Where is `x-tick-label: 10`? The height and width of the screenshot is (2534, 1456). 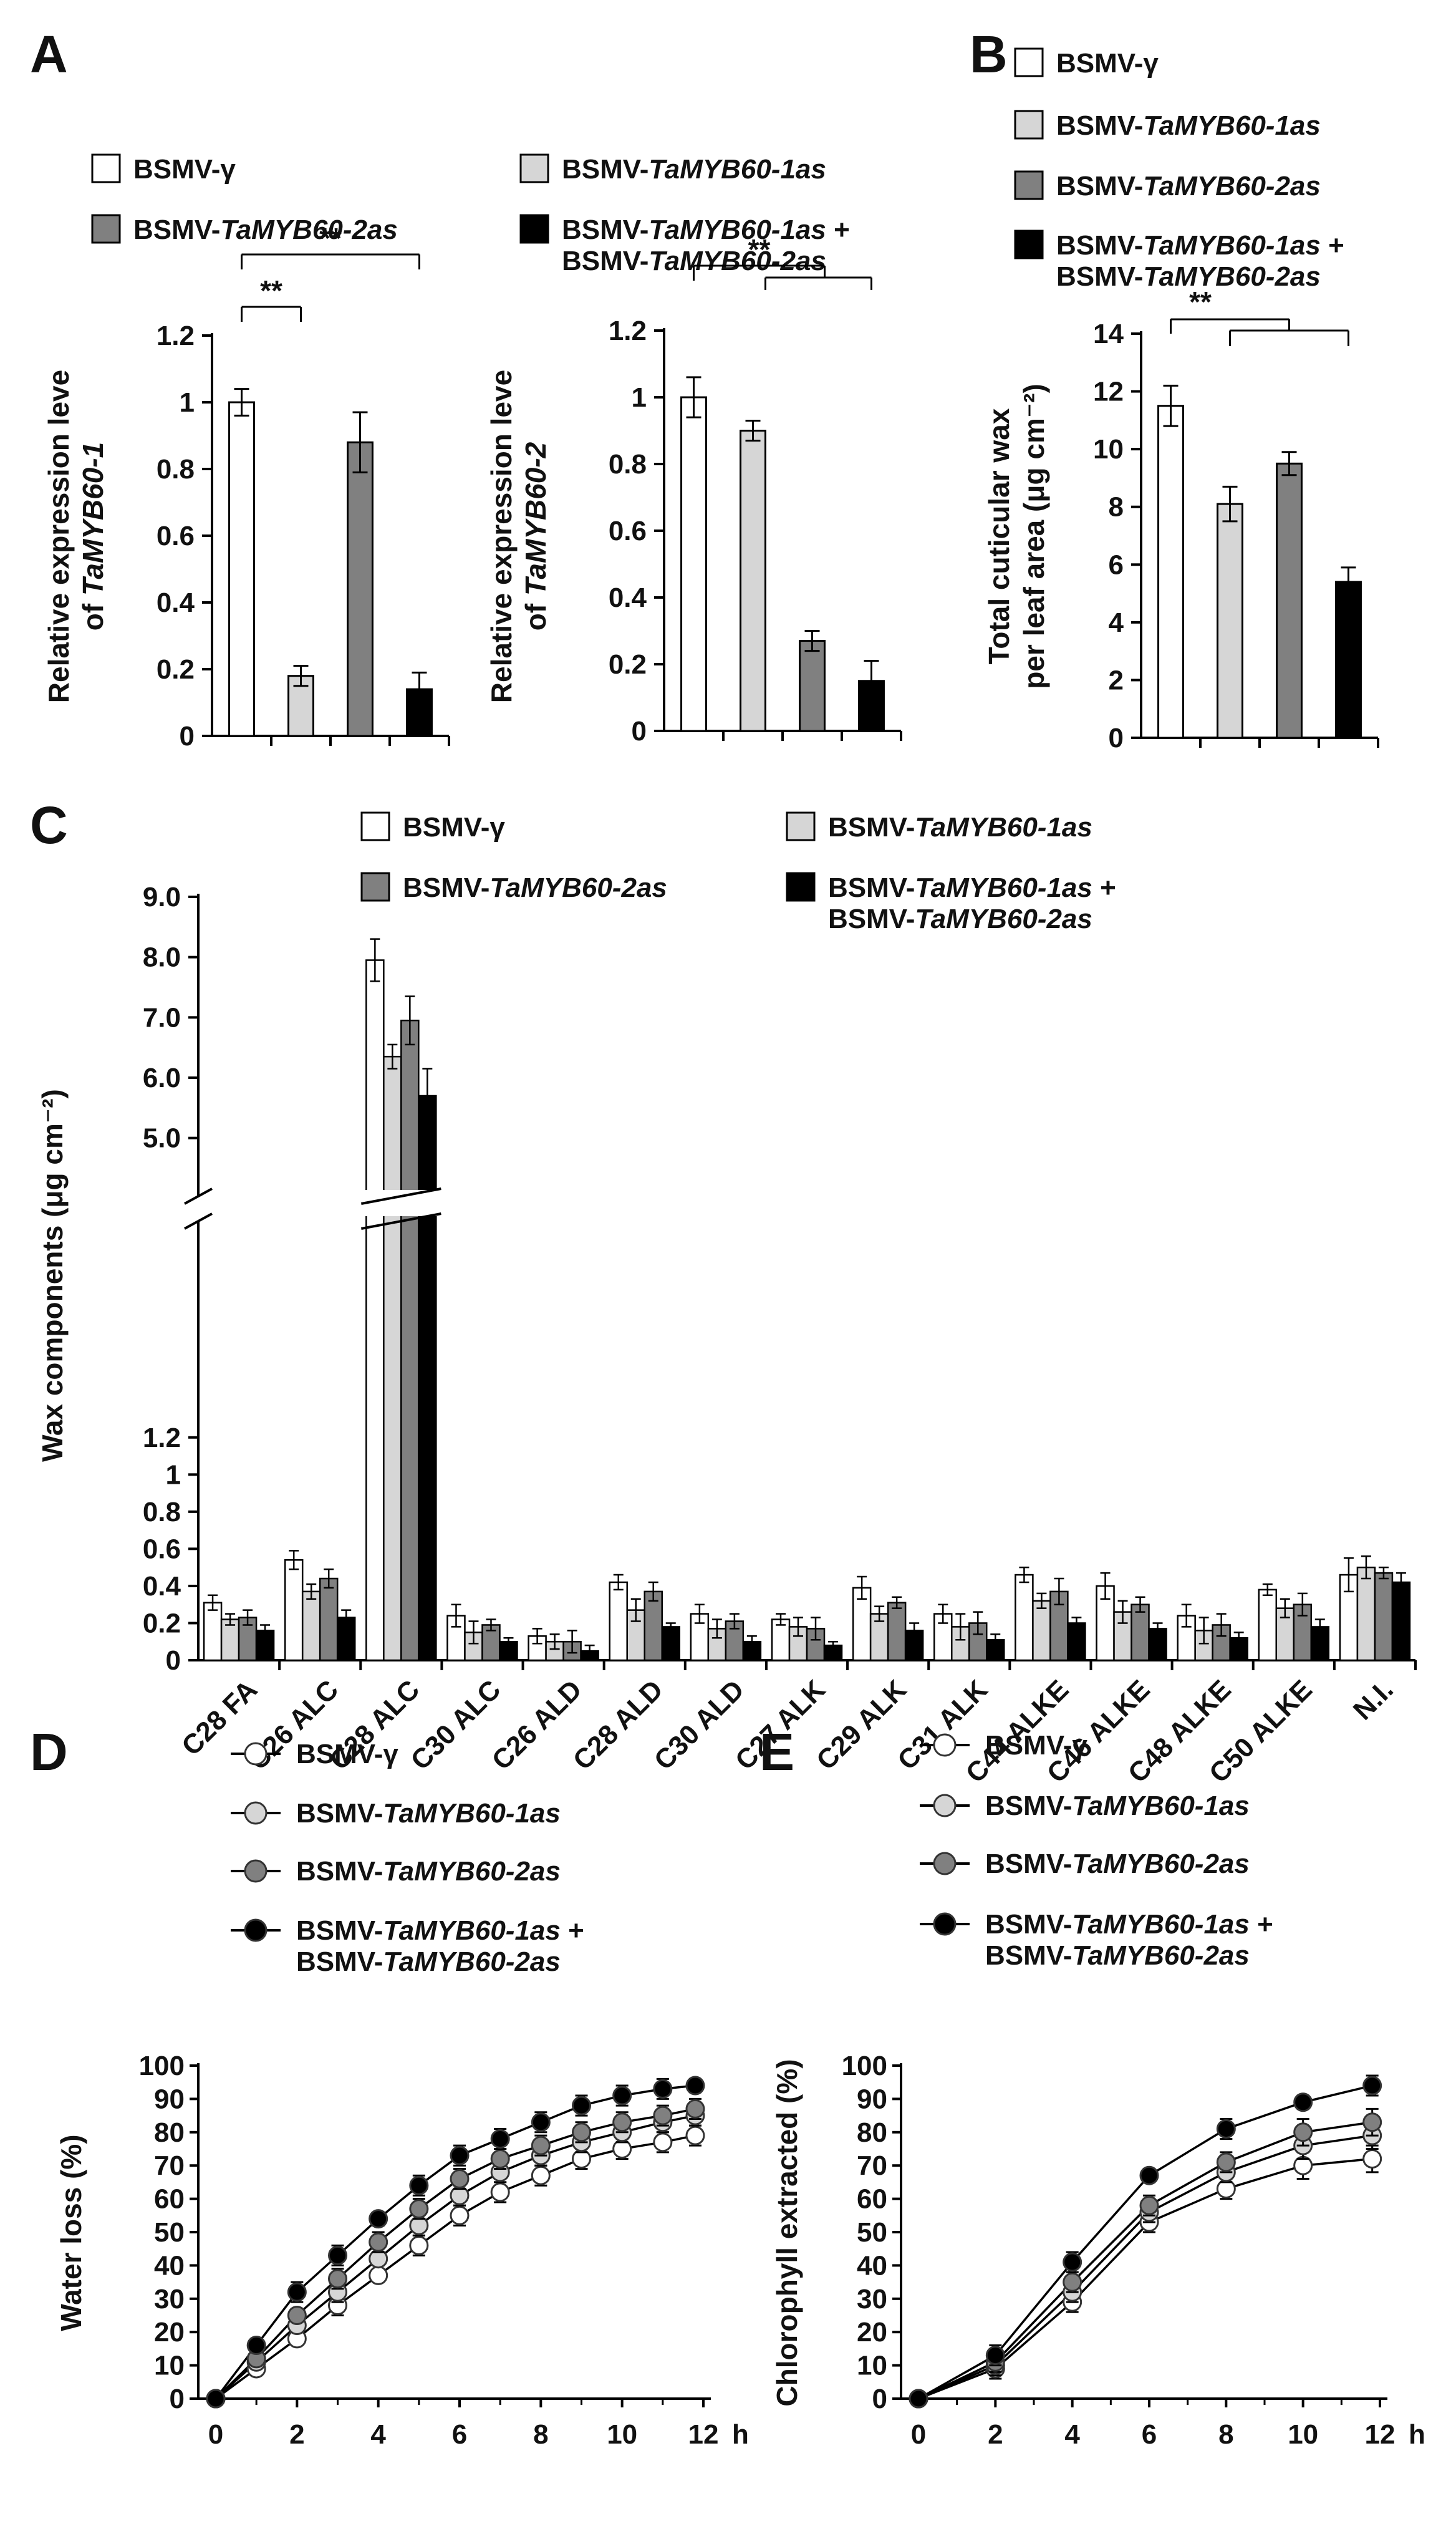 x-tick-label: 10 is located at coordinates (622, 2434).